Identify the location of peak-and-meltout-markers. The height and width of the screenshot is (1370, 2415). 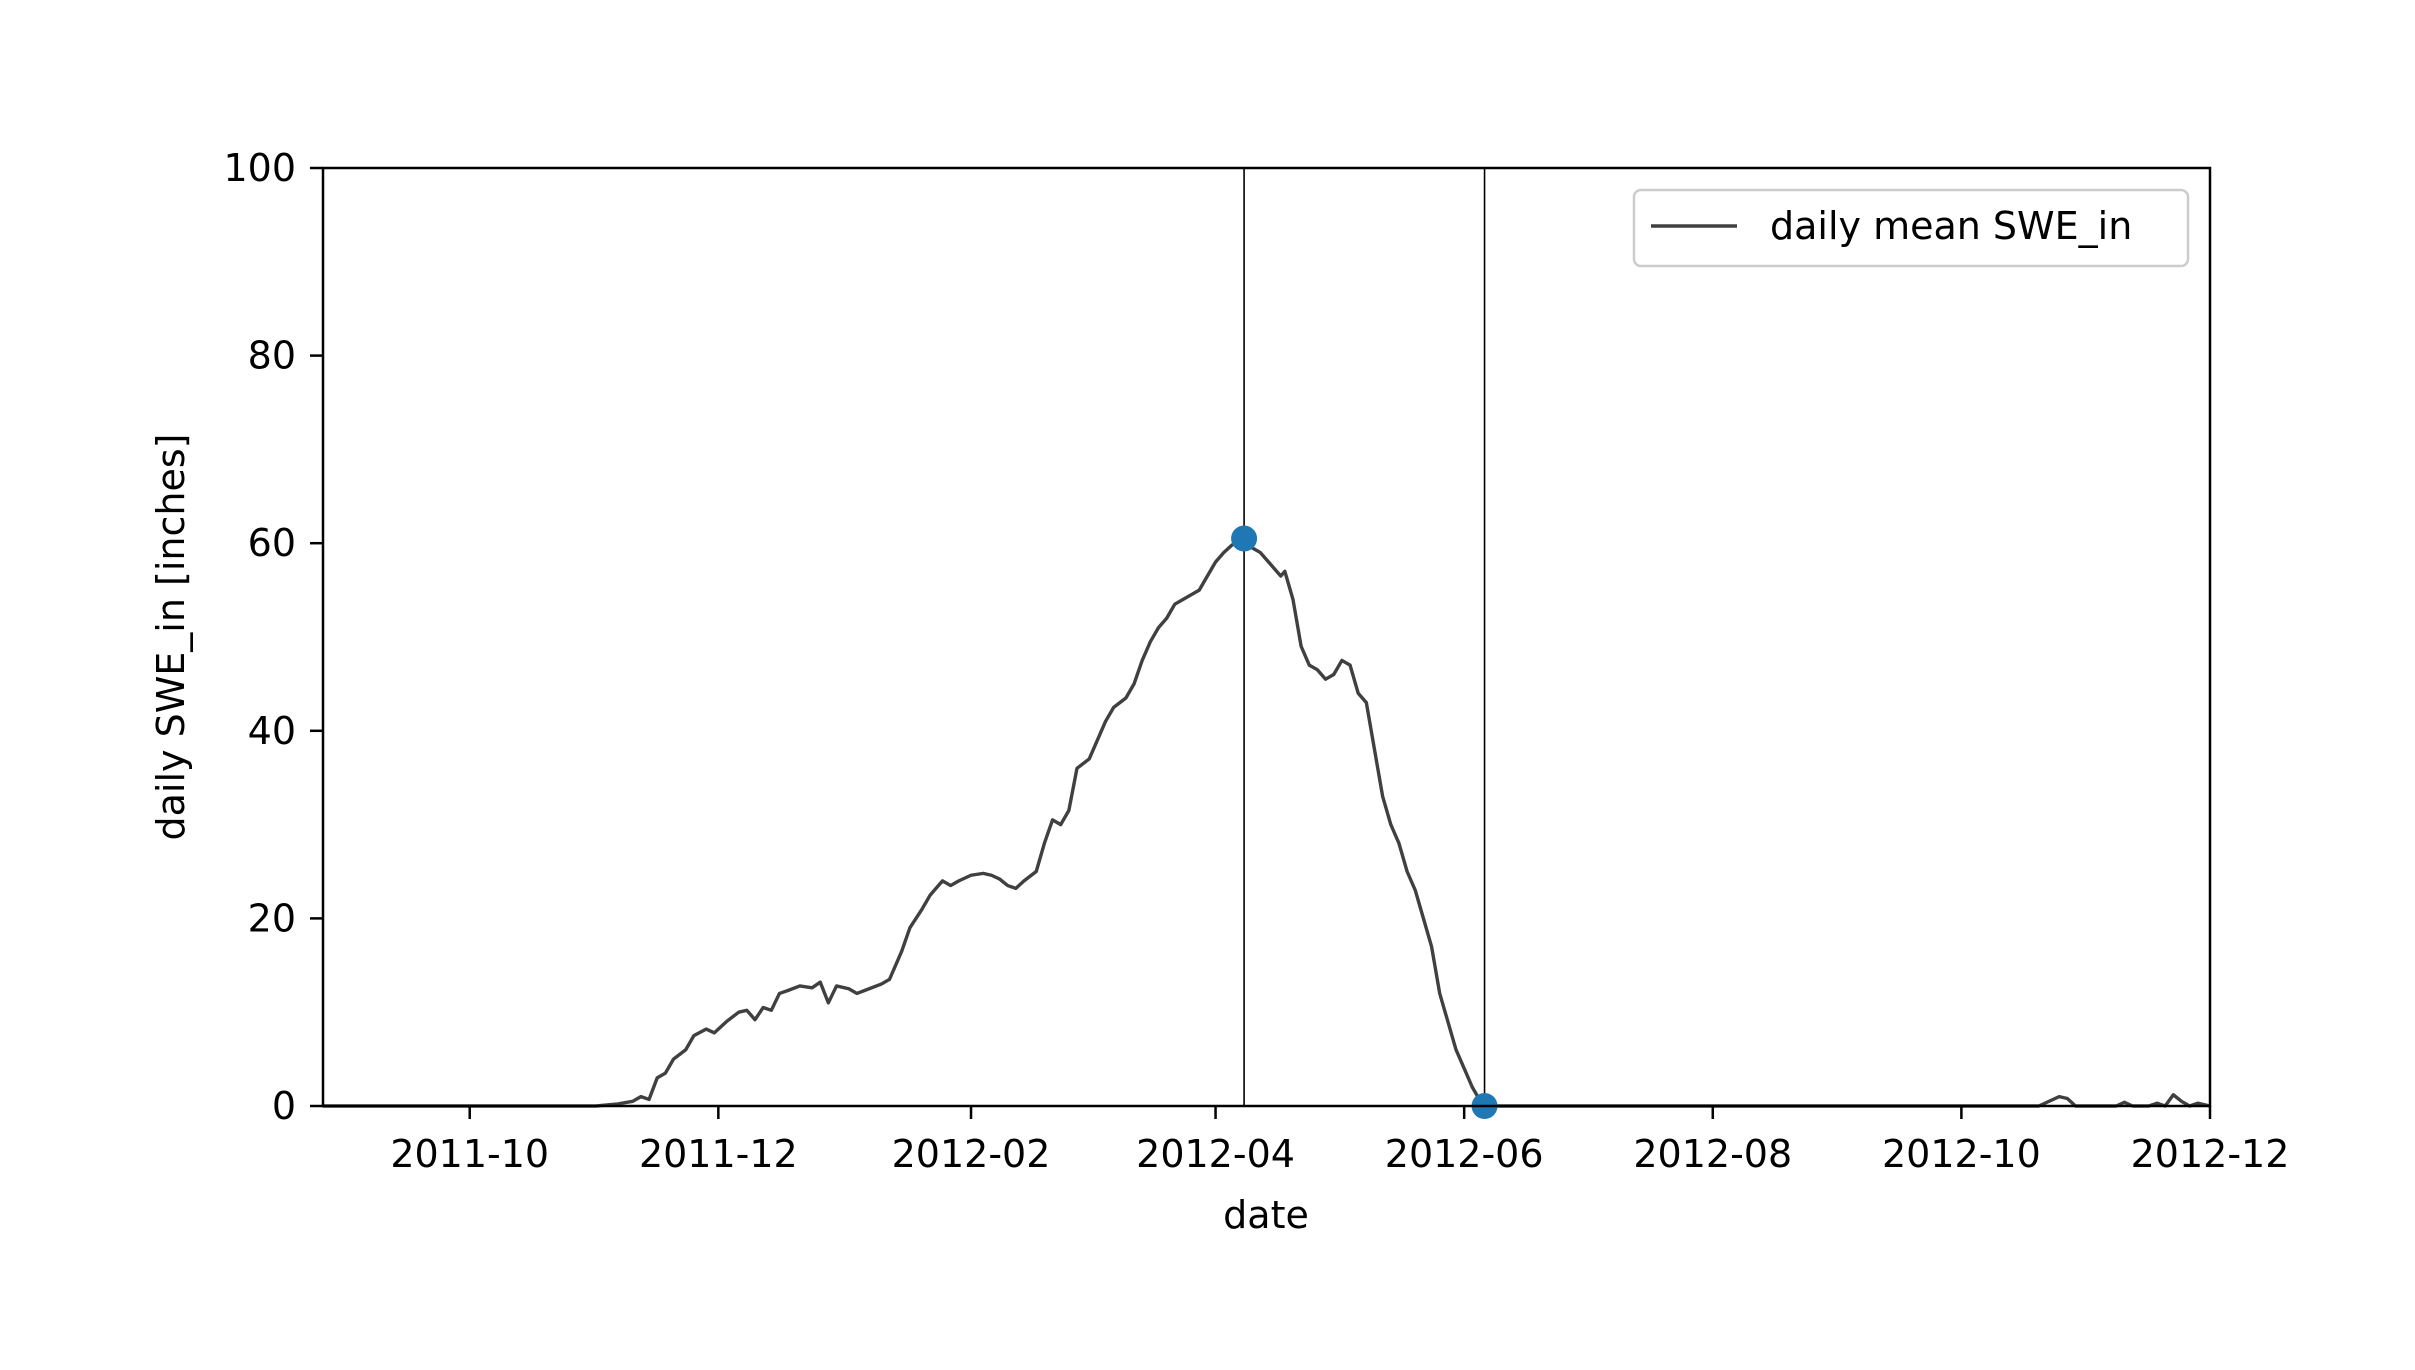
(1364, 822).